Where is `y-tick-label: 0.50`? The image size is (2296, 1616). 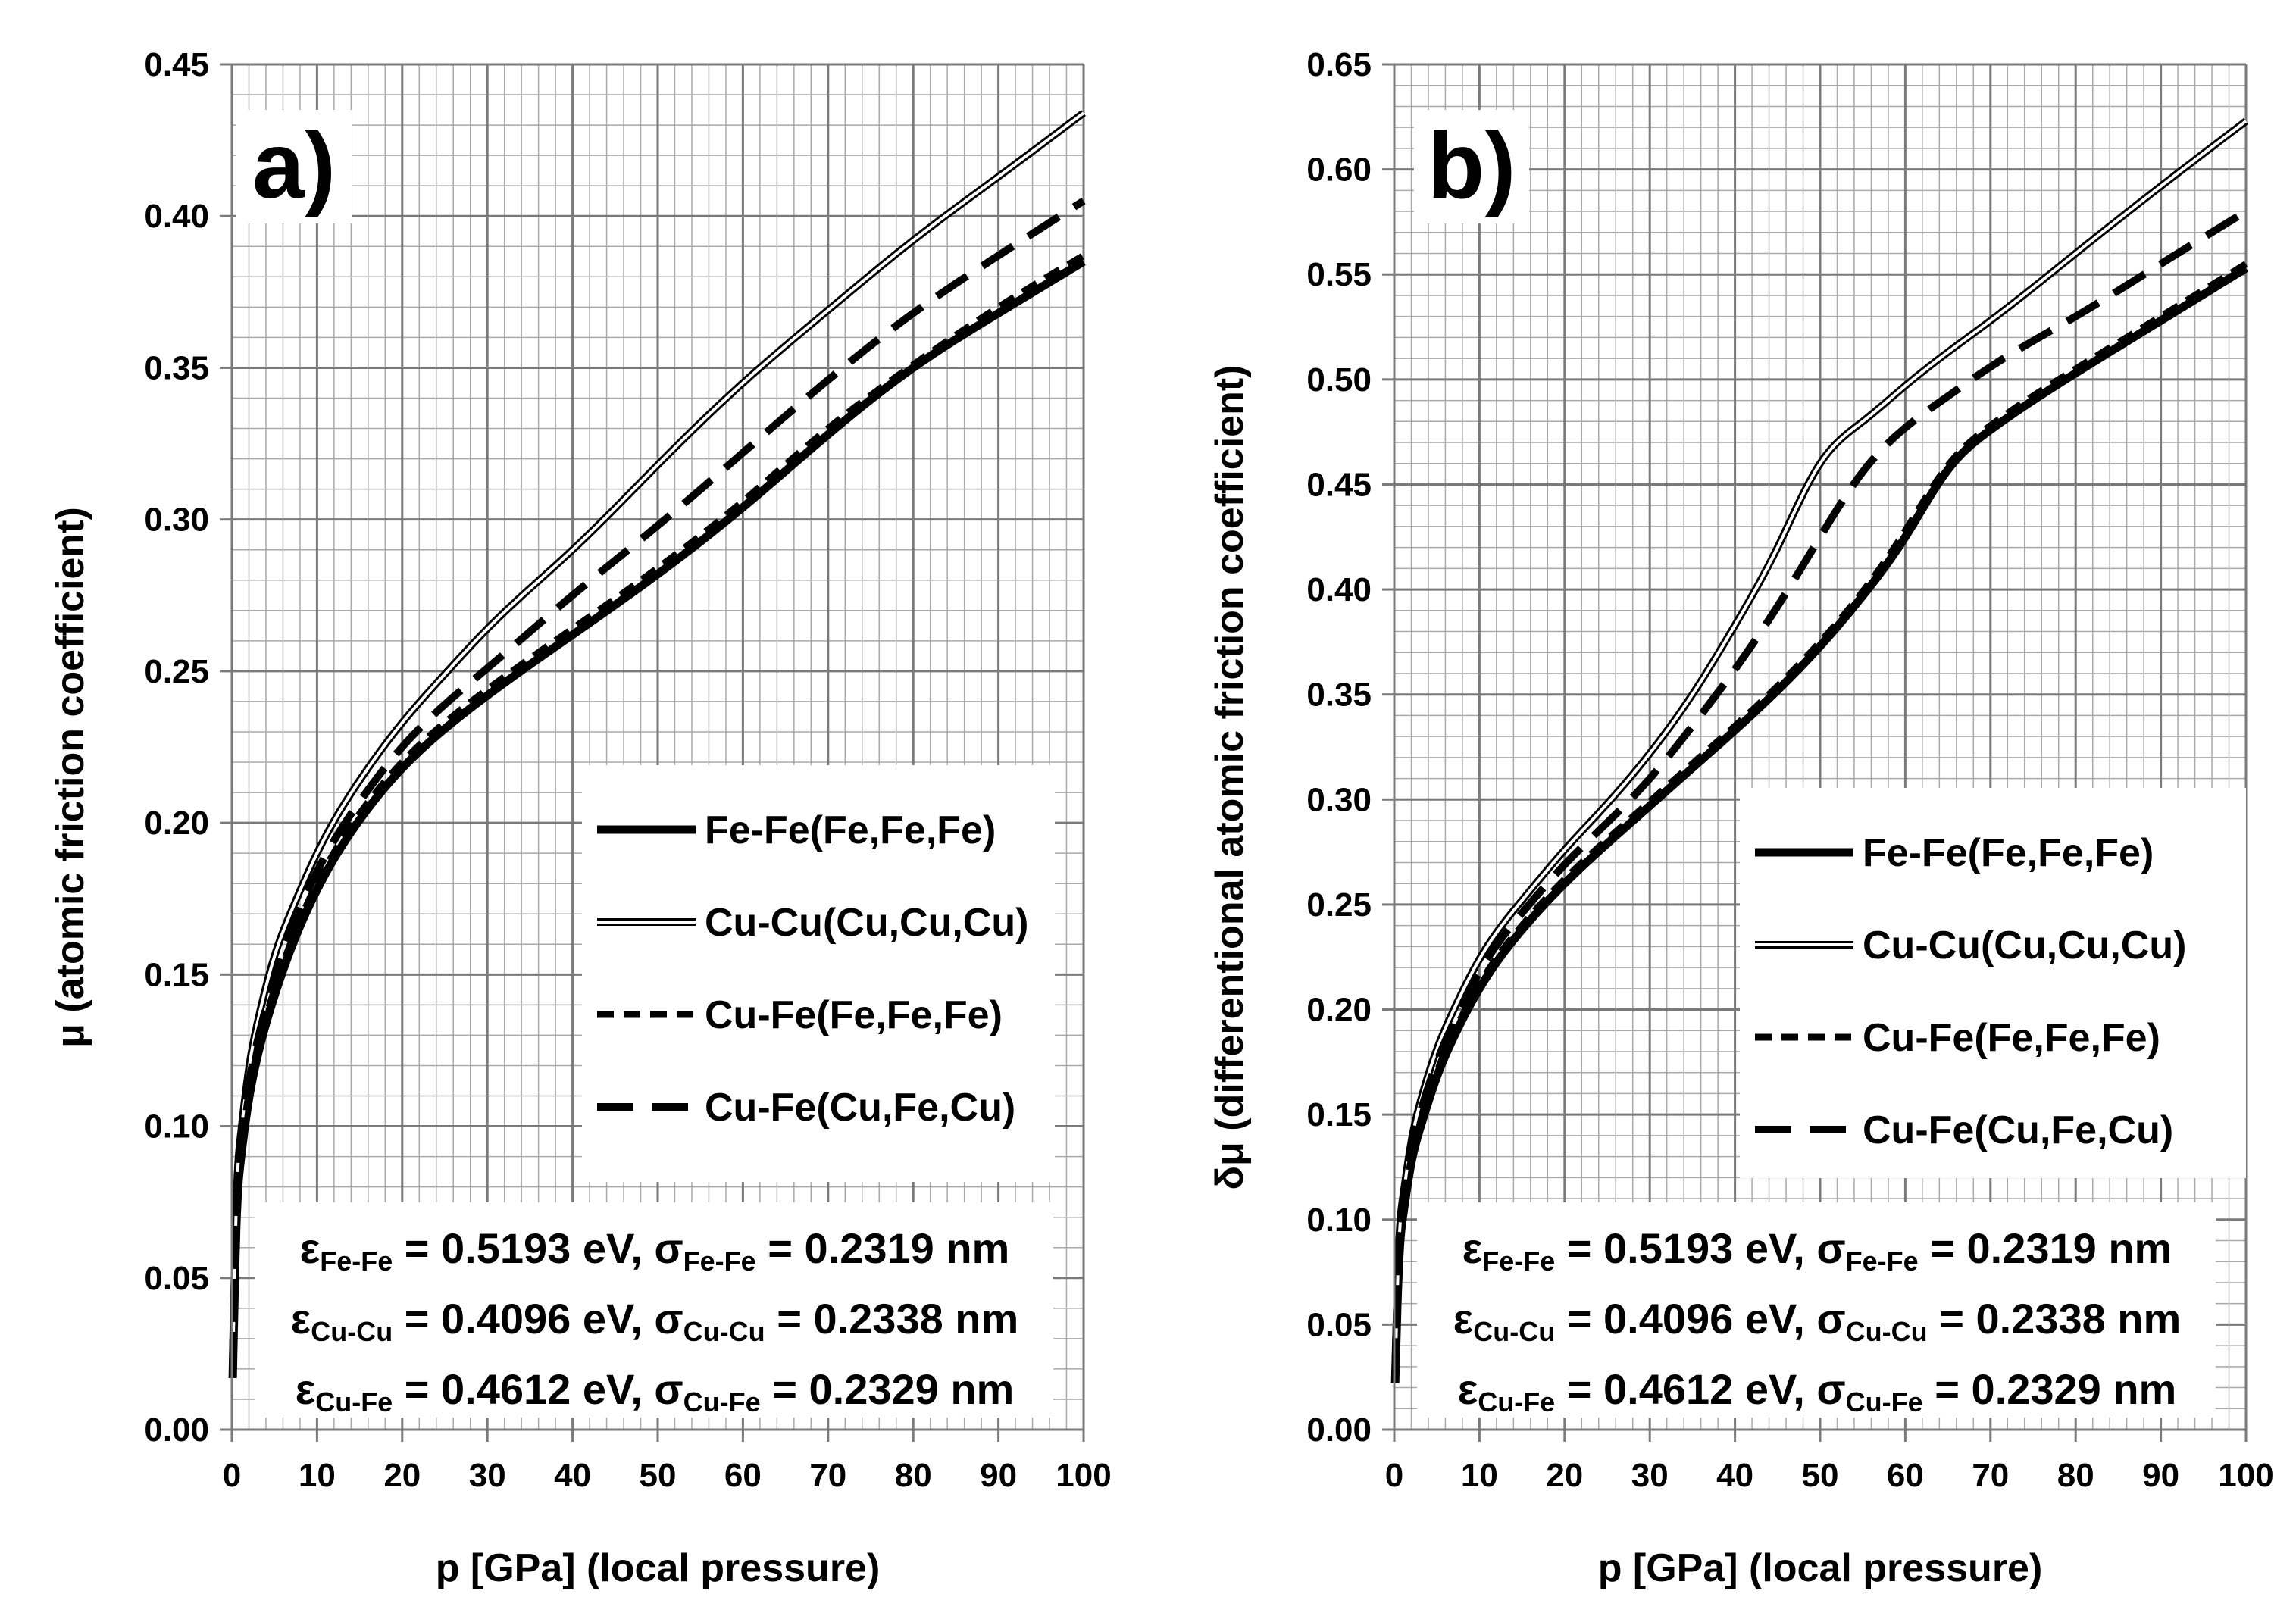
y-tick-label: 0.50 is located at coordinates (1339, 380).